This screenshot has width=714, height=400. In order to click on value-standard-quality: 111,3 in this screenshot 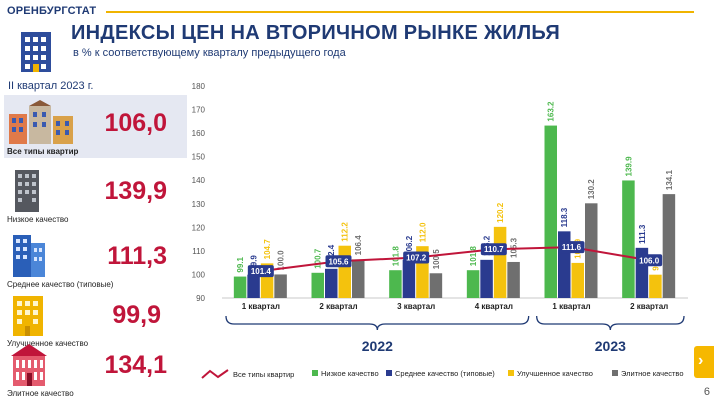, I will do `click(137, 256)`.